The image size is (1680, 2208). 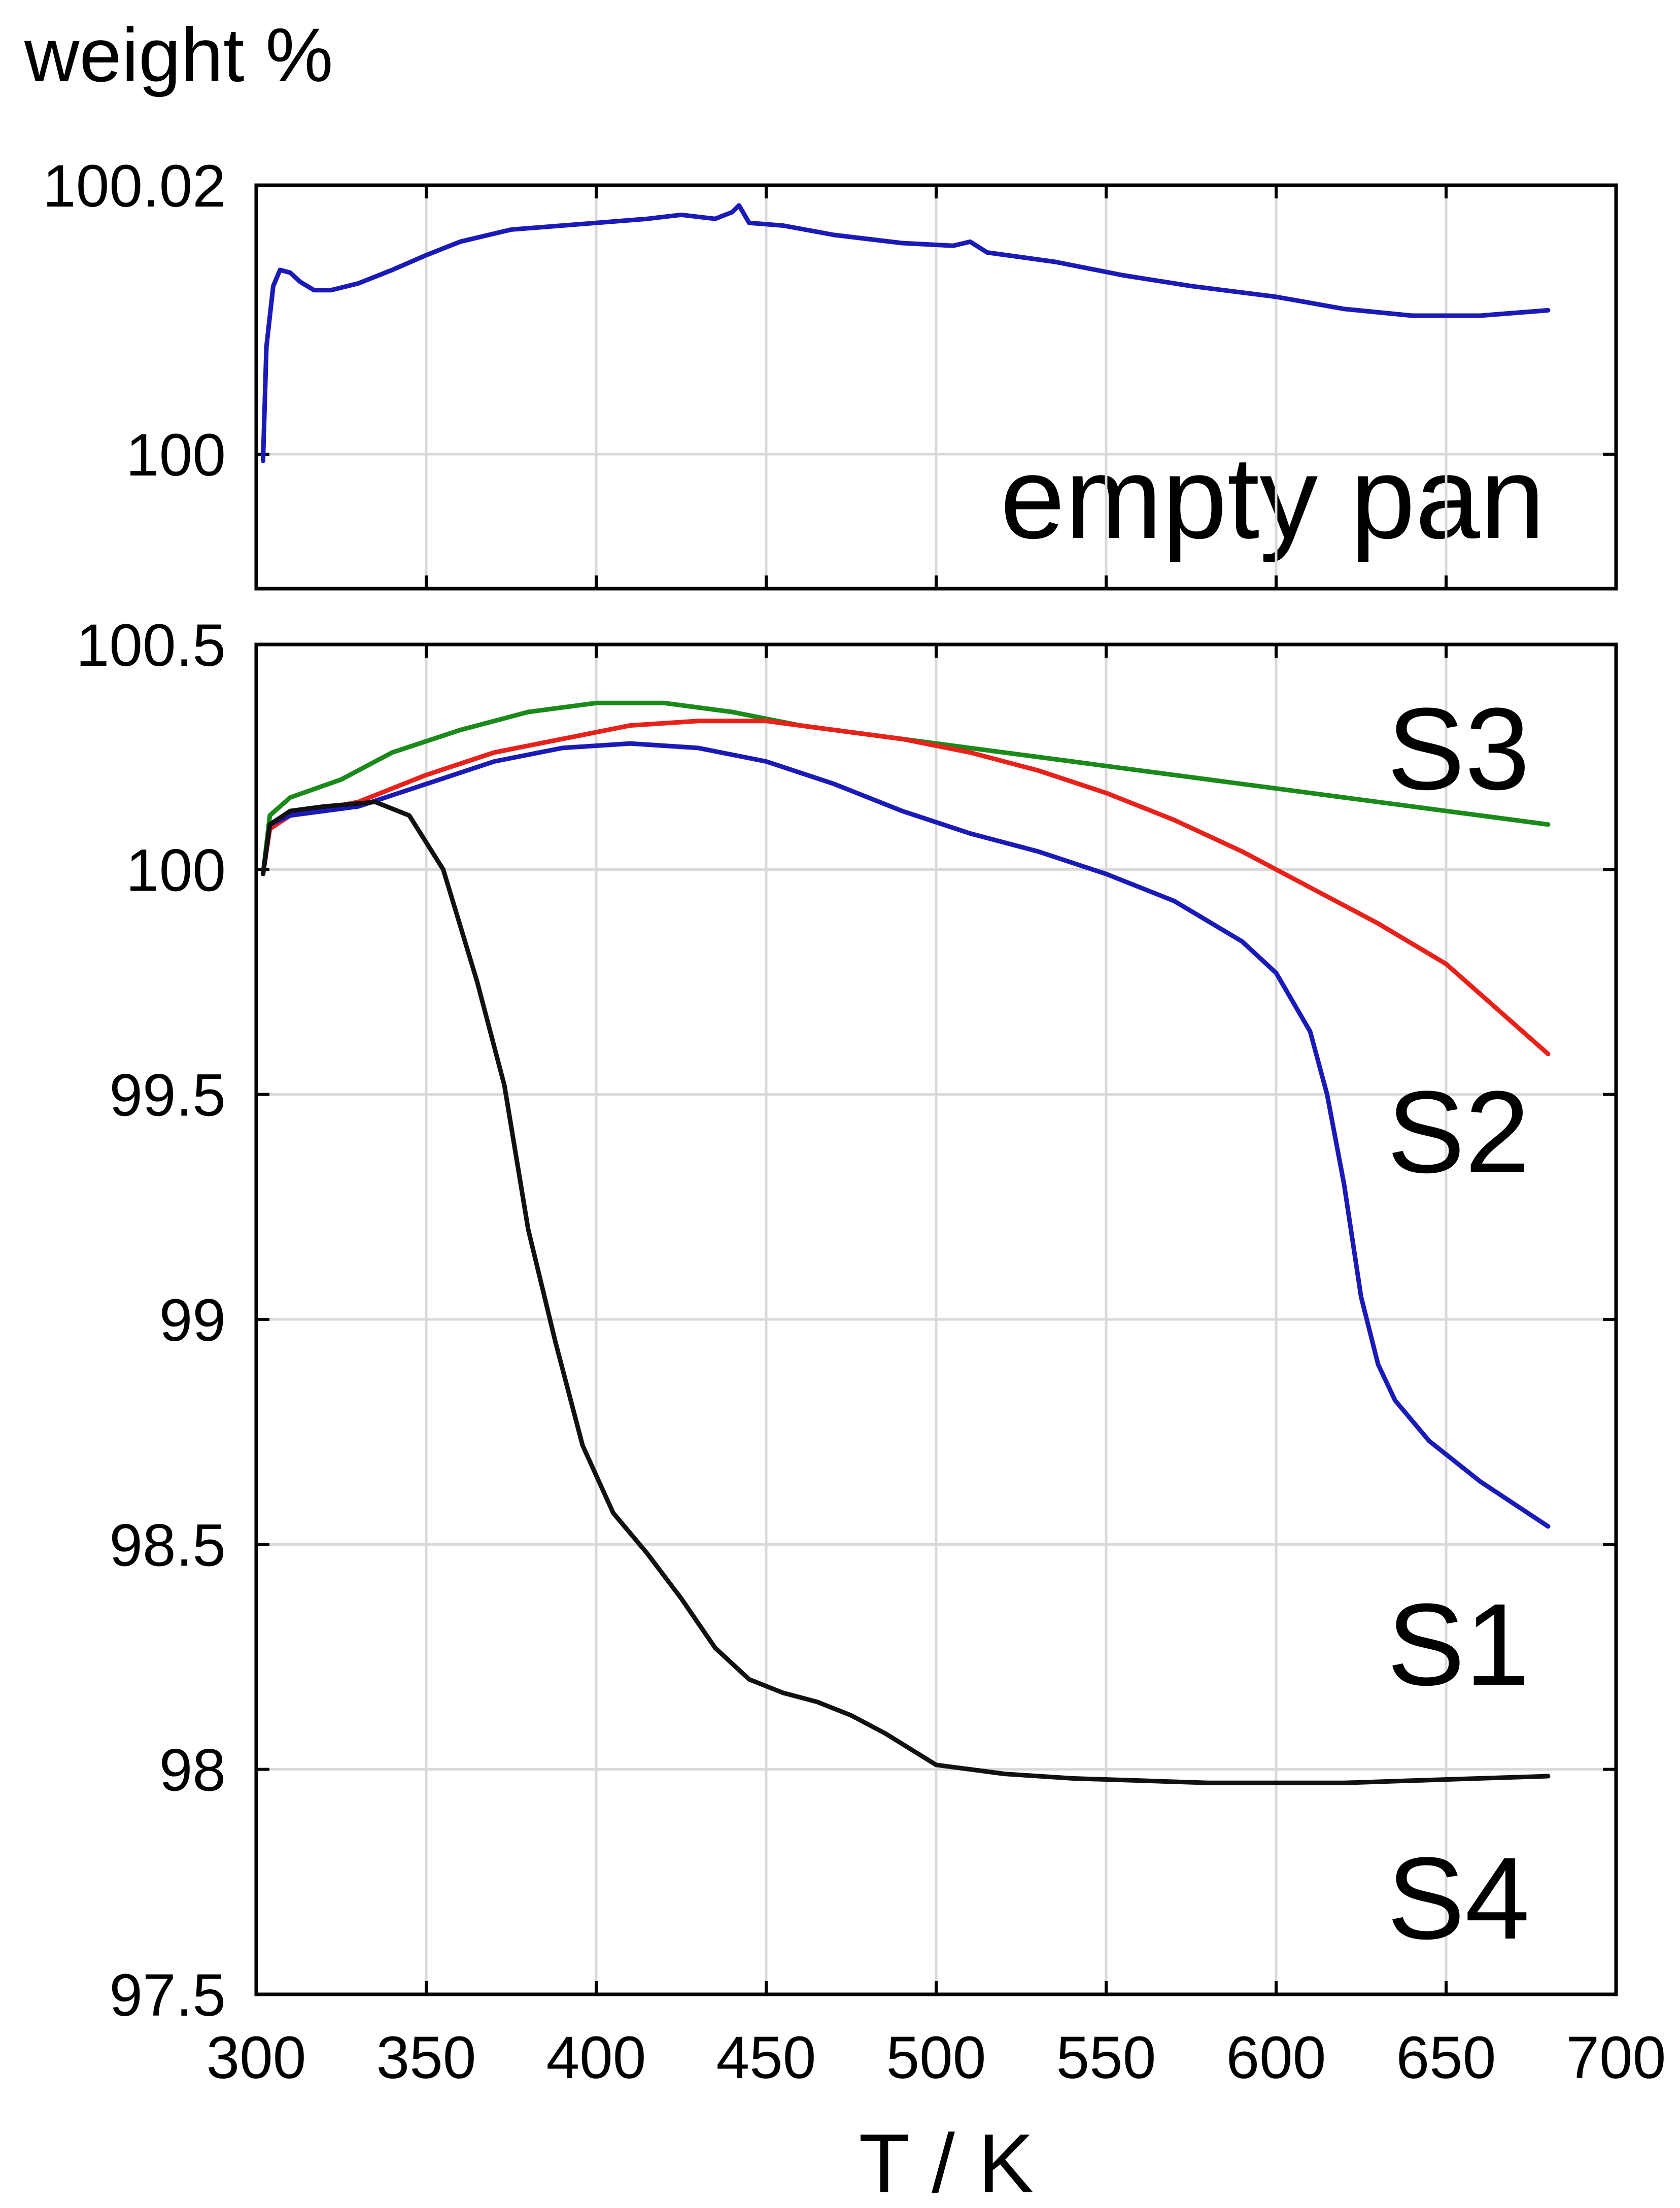 What do you see at coordinates (1458, 1132) in the screenshot?
I see `series-label-s2: S2` at bounding box center [1458, 1132].